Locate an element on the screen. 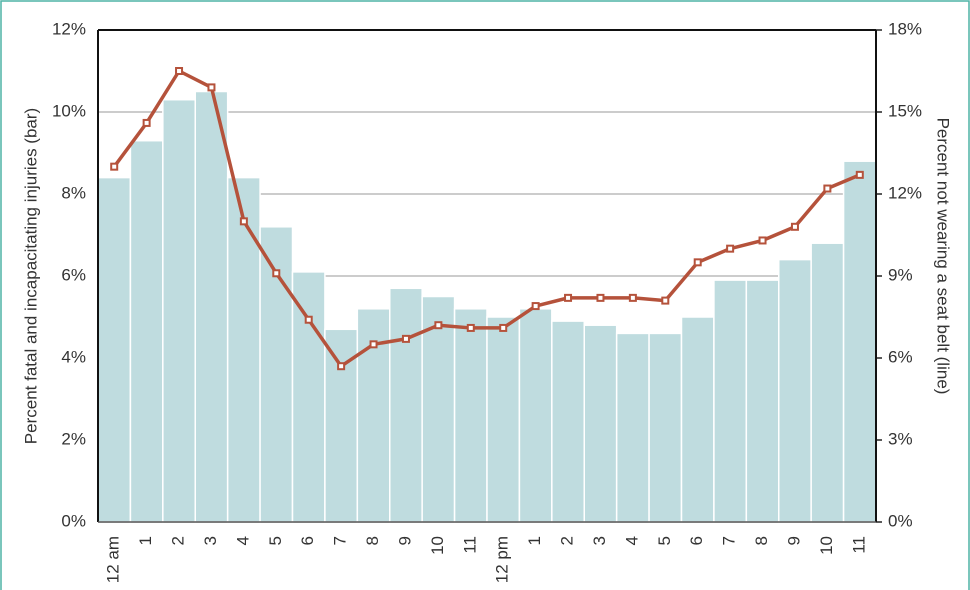 Image resolution: width=970 pixels, height=590 pixels. y2-tick-label: 15% is located at coordinates (905, 110).